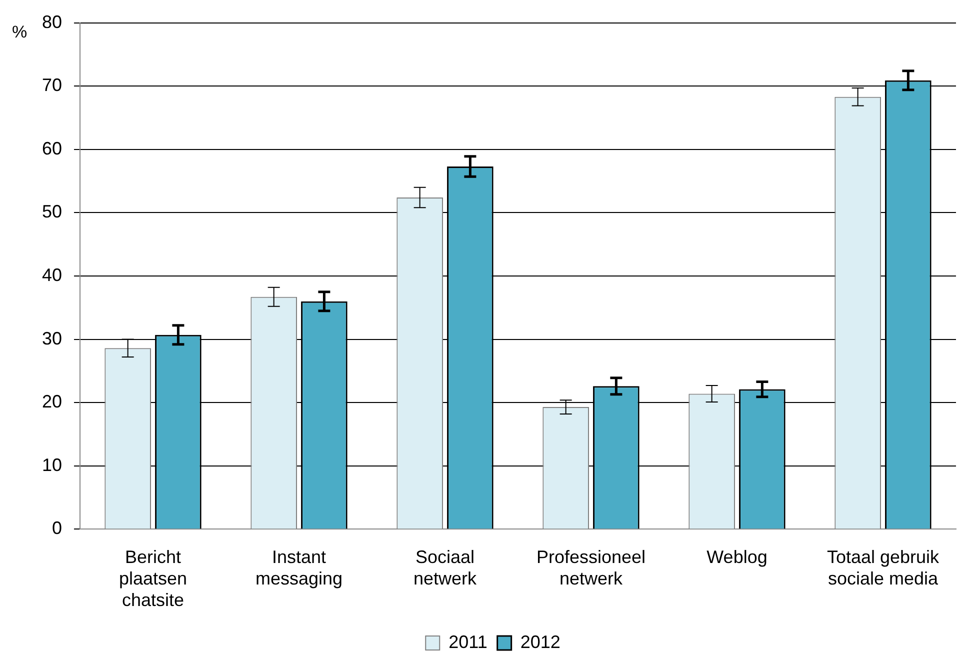 Image resolution: width=962 pixels, height=662 pixels. I want to click on legend-label: 2011, so click(468, 642).